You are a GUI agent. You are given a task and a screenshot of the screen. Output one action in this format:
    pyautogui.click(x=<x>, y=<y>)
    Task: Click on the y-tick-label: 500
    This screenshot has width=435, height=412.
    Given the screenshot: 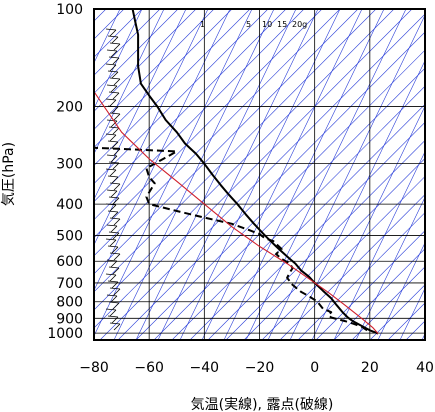 What is the action you would take?
    pyautogui.click(x=69, y=237)
    